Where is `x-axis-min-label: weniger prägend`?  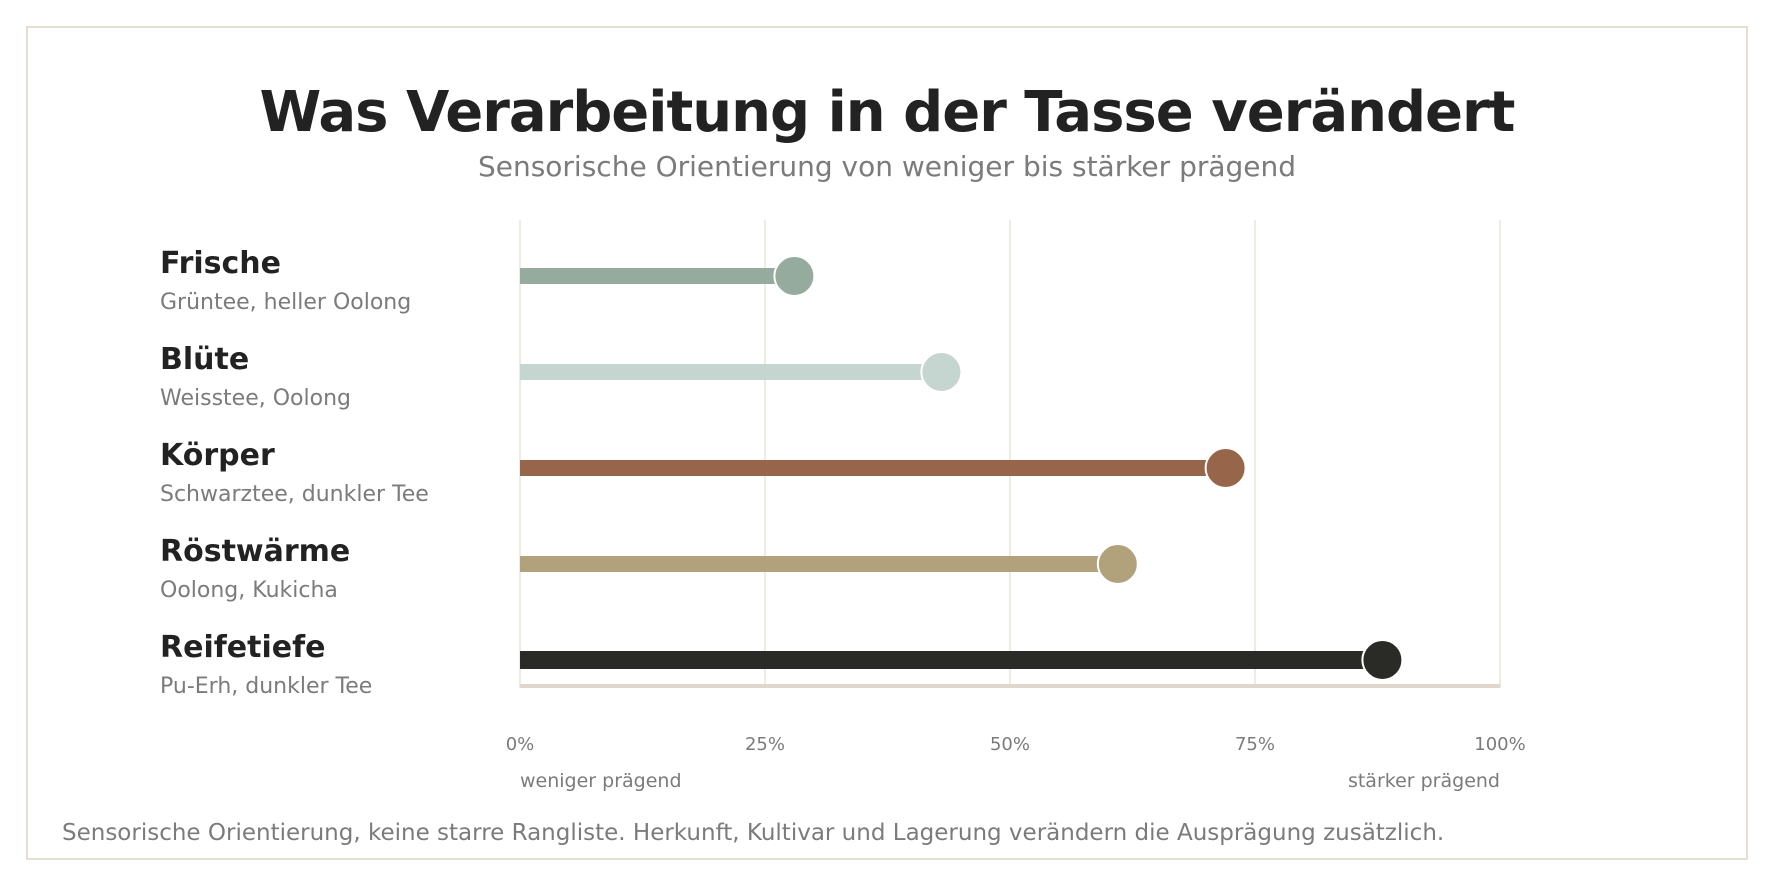
x-axis-min-label: weniger prägend is located at coordinates (601, 781).